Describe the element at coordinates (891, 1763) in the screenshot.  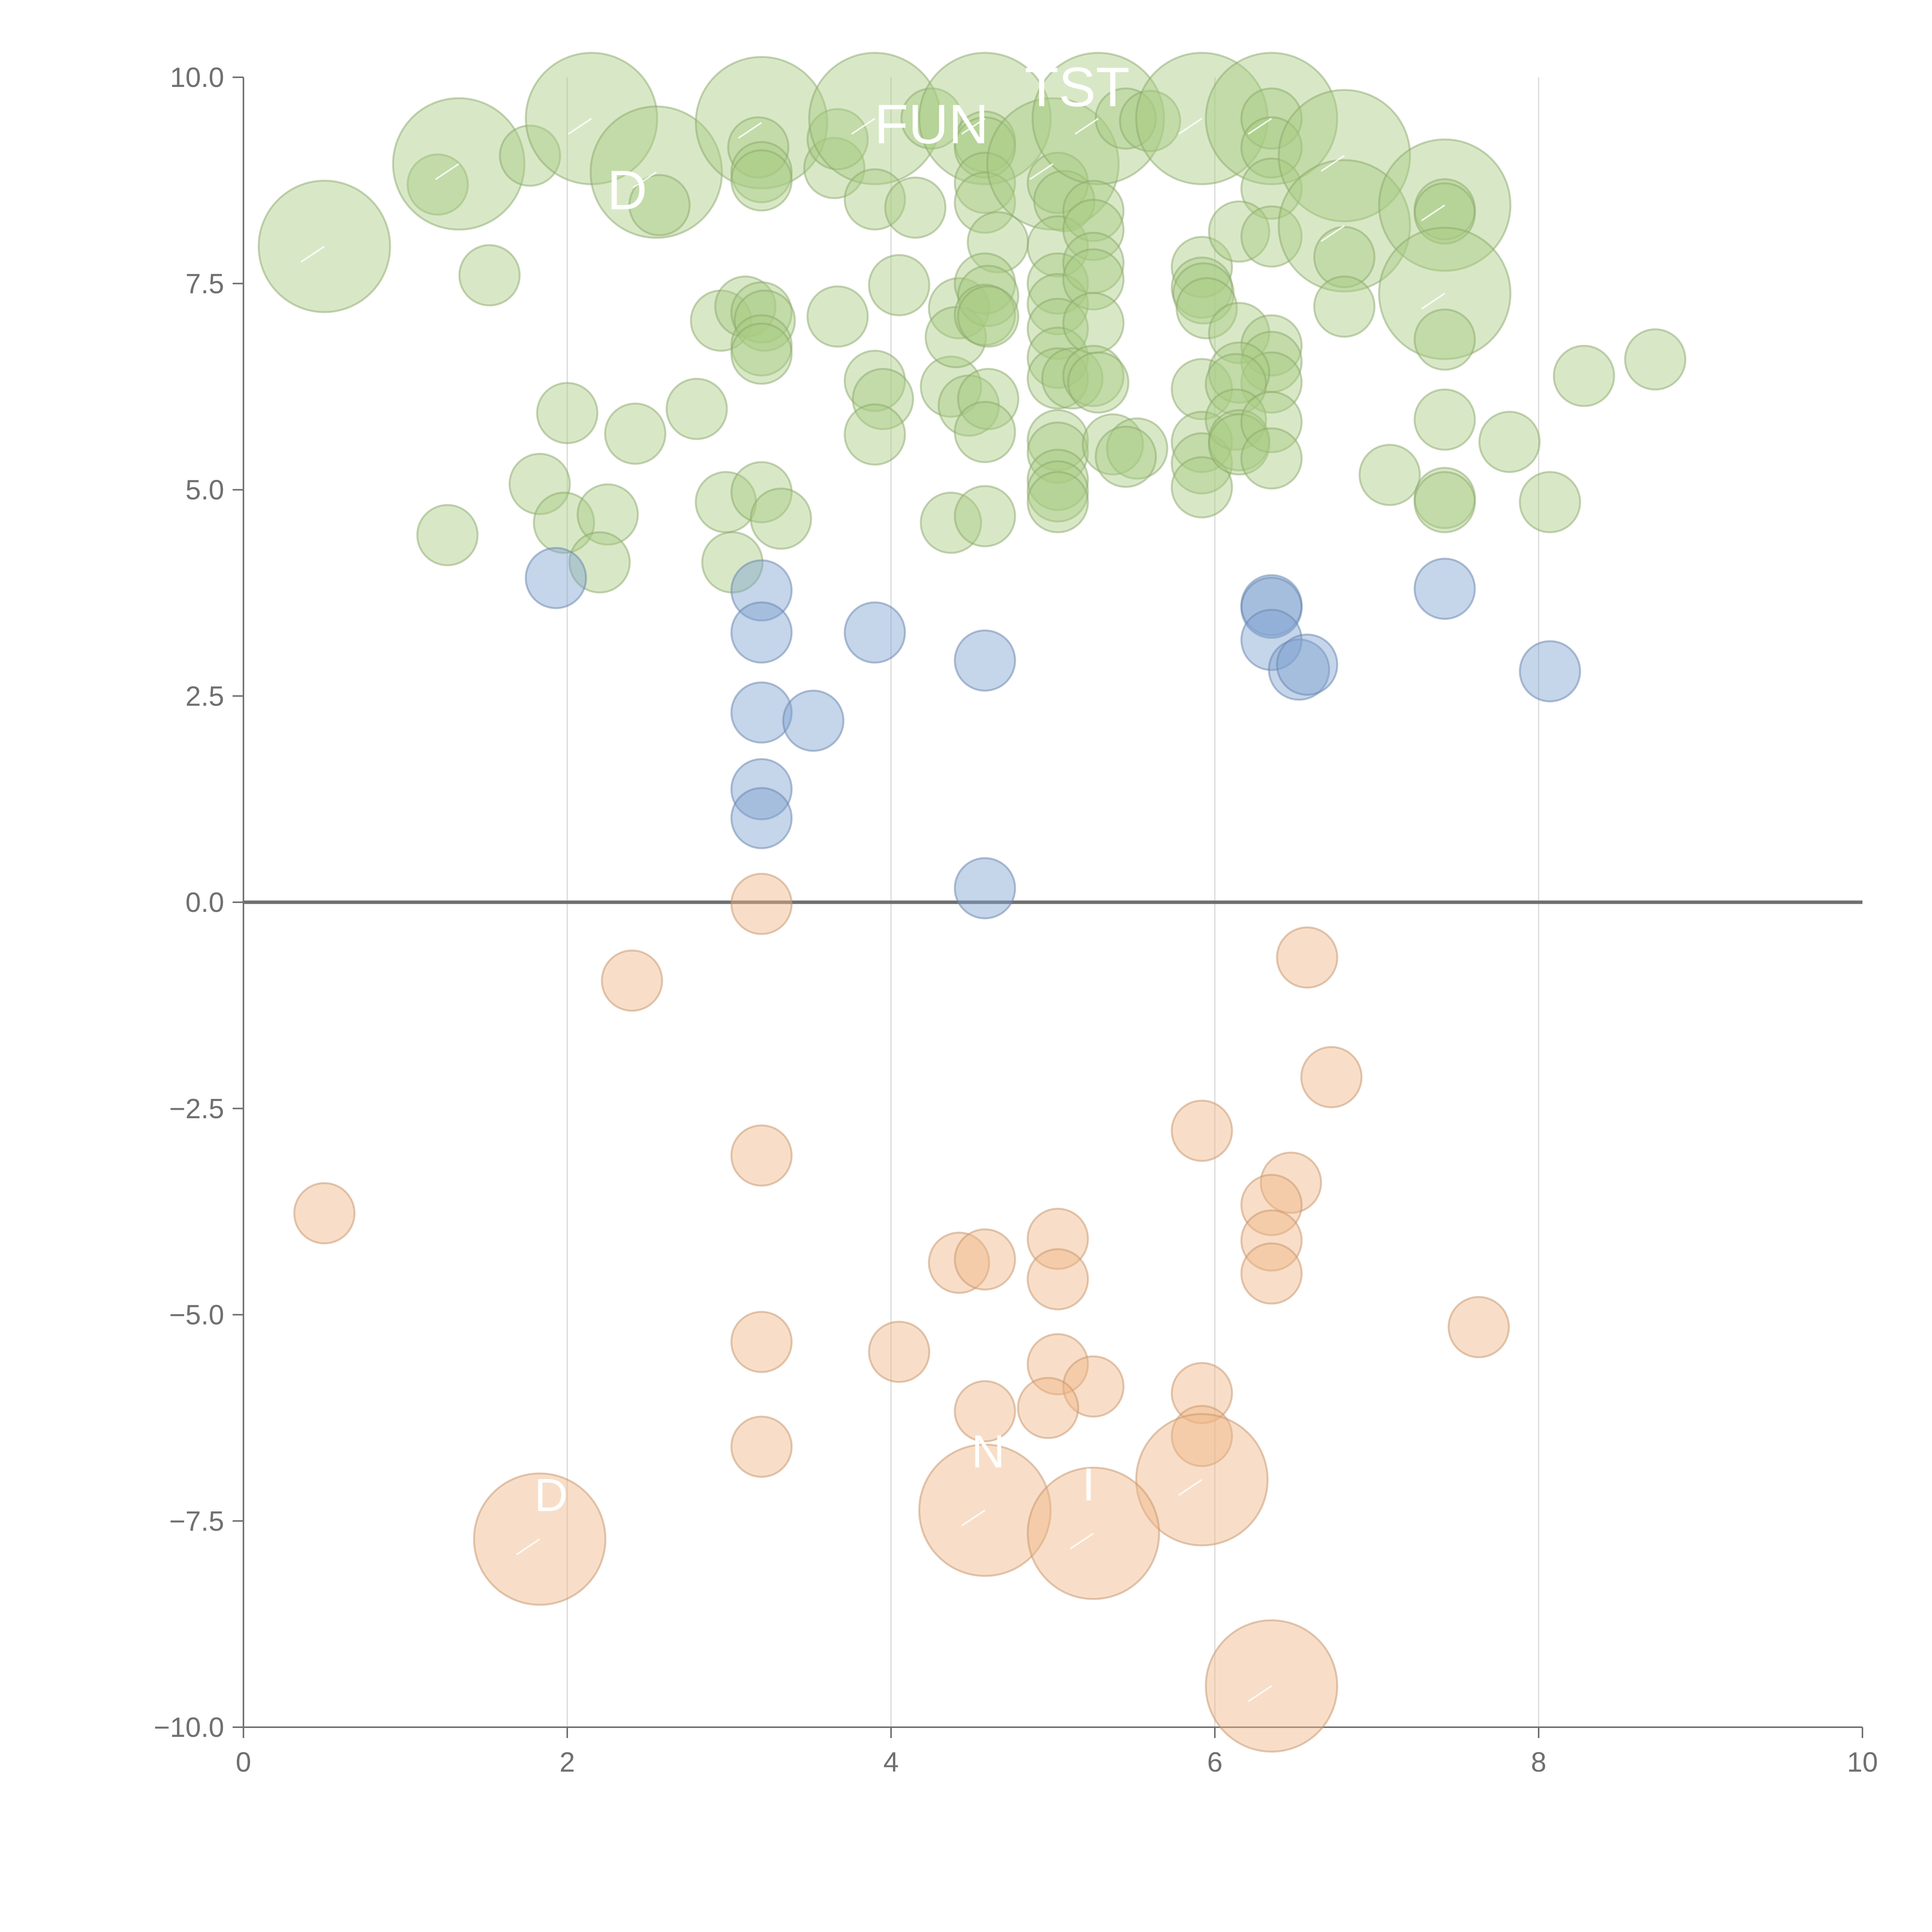
I see `x-tick-label: 4` at that location.